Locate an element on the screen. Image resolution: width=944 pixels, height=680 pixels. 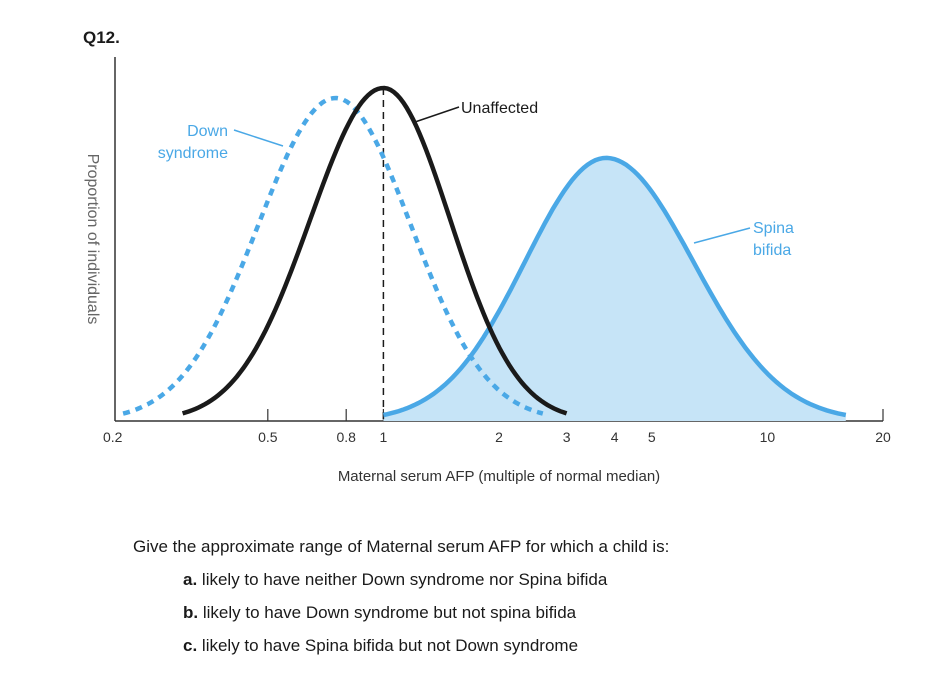
x-tick-label: 3 is located at coordinates (567, 437).